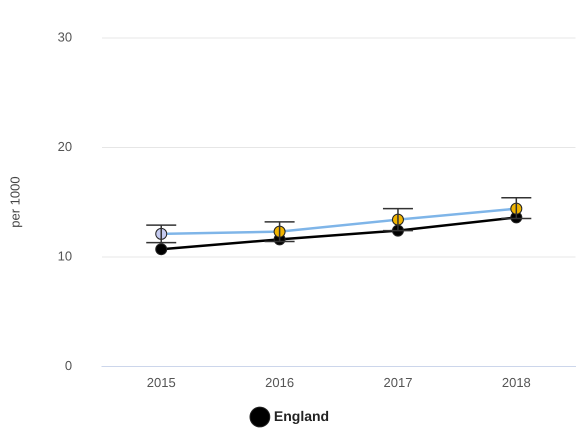 This screenshot has width=582, height=434. What do you see at coordinates (398, 382) in the screenshot?
I see `x-tick-label: 2017` at bounding box center [398, 382].